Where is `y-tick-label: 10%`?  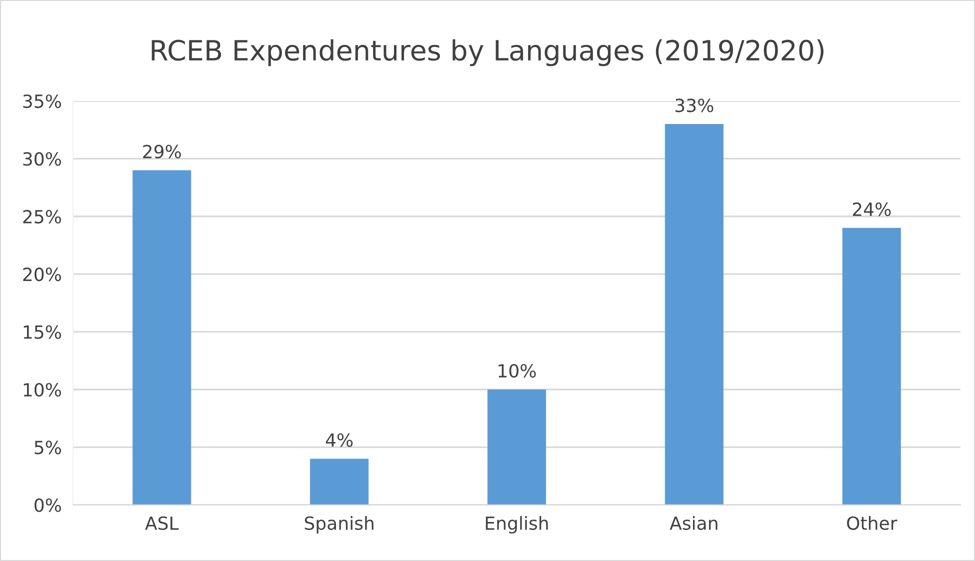
y-tick-label: 10% is located at coordinates (43, 389).